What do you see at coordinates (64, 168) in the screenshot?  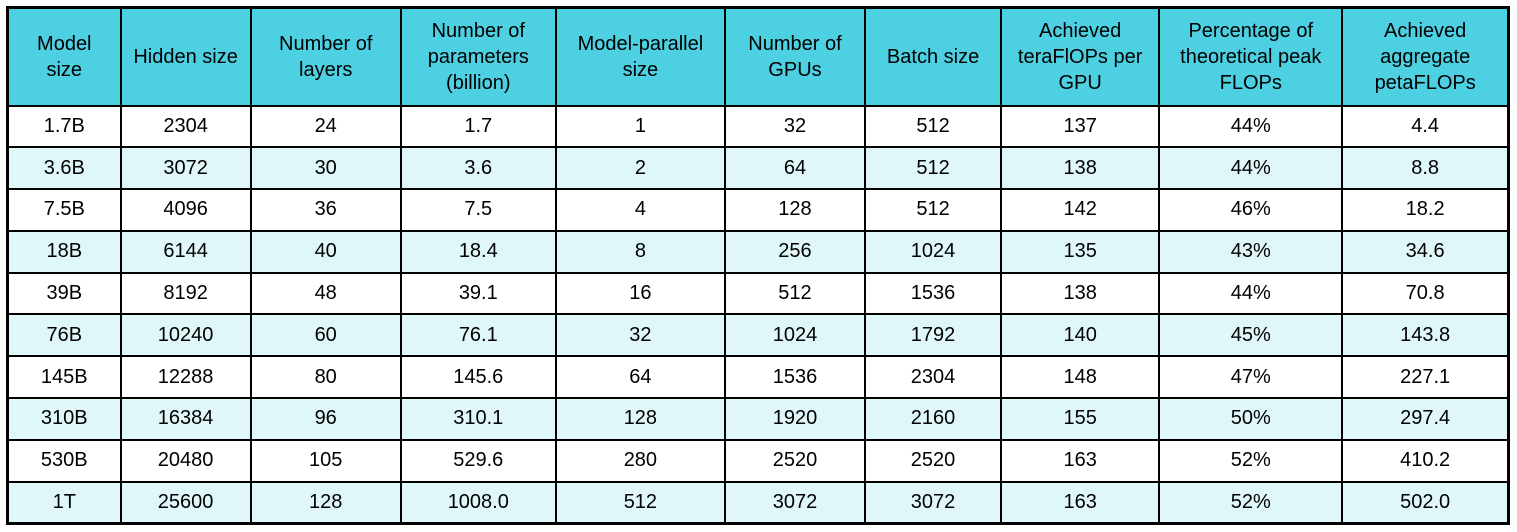 I see `table-cell: 3.6B` at bounding box center [64, 168].